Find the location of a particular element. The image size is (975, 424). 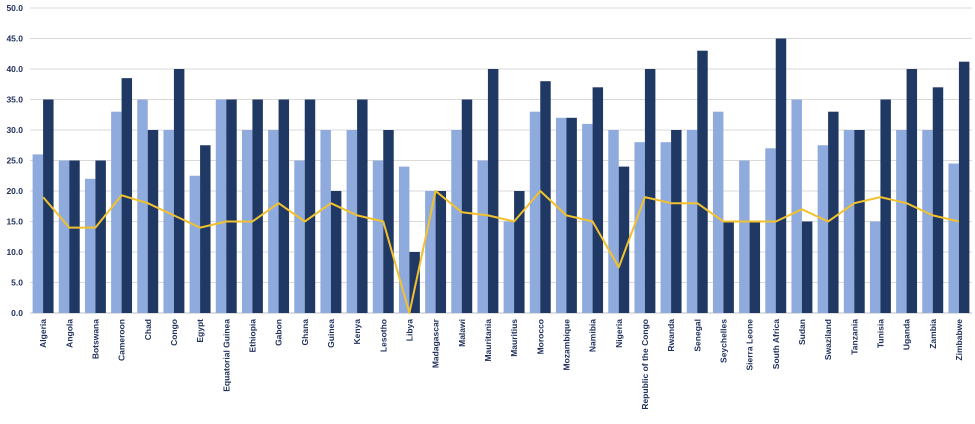

x-tick-label: Guinea is located at coordinates (331, 333).